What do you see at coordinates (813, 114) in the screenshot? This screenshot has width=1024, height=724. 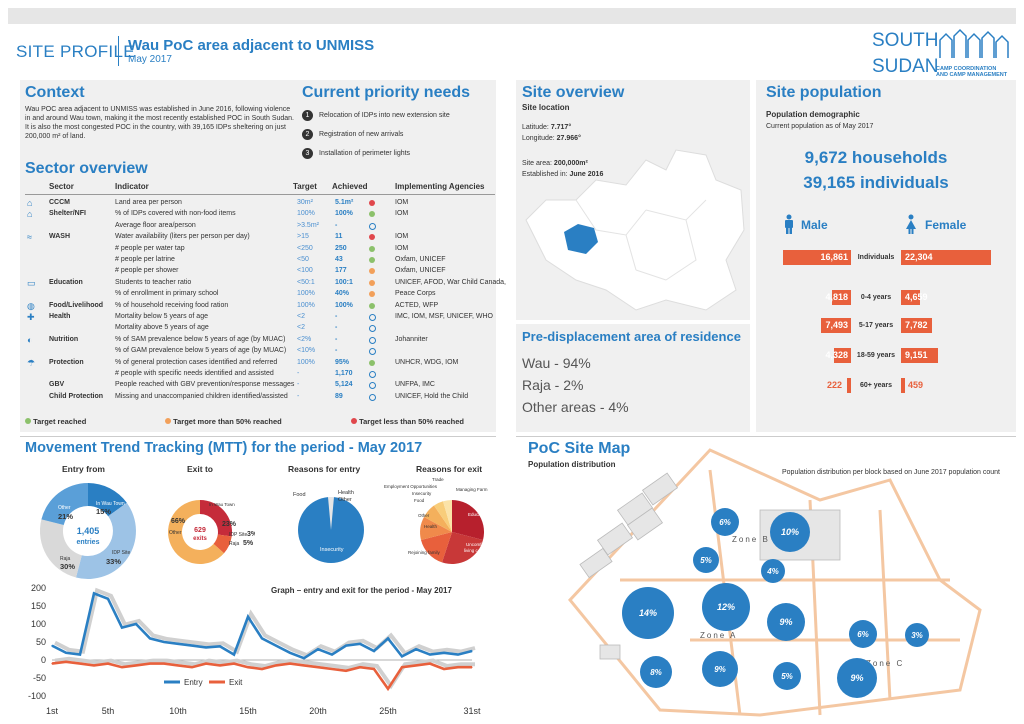 I see `population-subtitle: Population demographic` at bounding box center [813, 114].